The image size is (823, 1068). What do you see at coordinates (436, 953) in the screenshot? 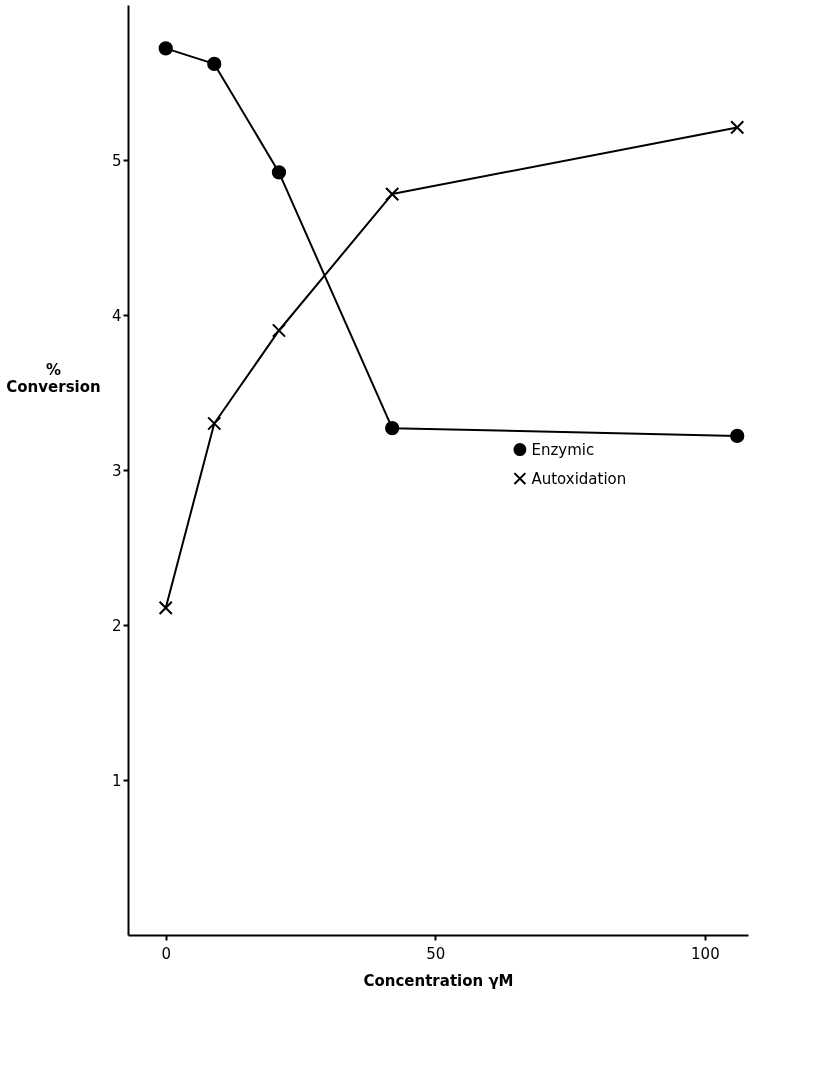
I see `x-tick-label: 50` at bounding box center [436, 953].